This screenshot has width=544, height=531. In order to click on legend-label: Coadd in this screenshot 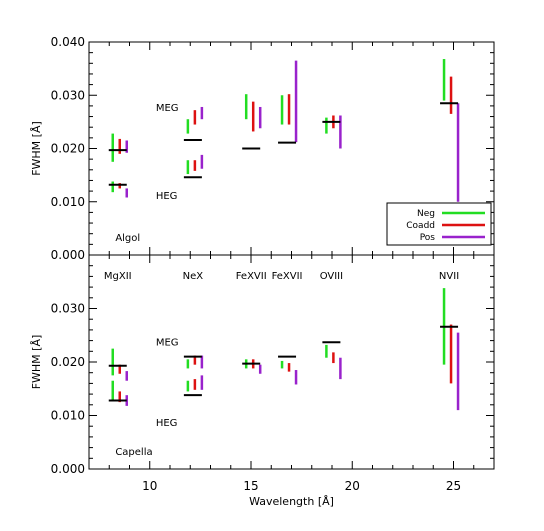, I will do `click(420, 226)`.